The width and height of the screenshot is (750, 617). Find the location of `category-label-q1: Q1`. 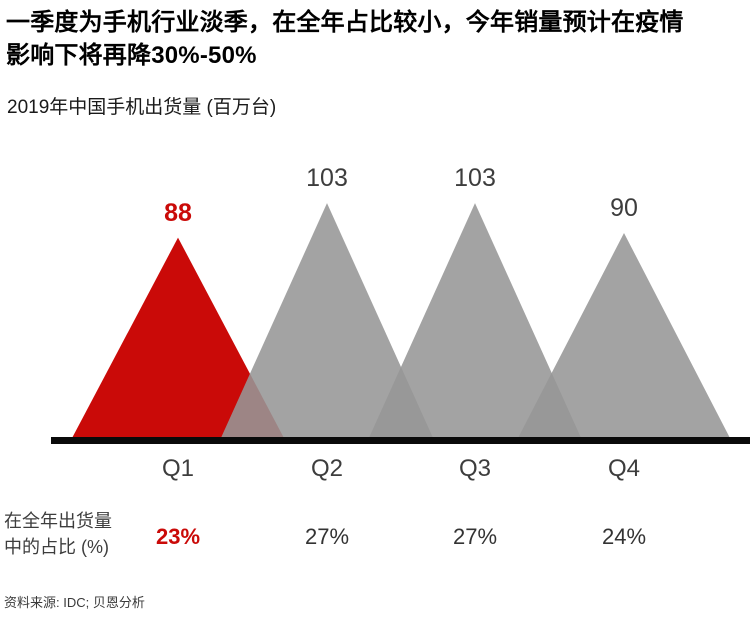

category-label-q1: Q1 is located at coordinates (178, 468).